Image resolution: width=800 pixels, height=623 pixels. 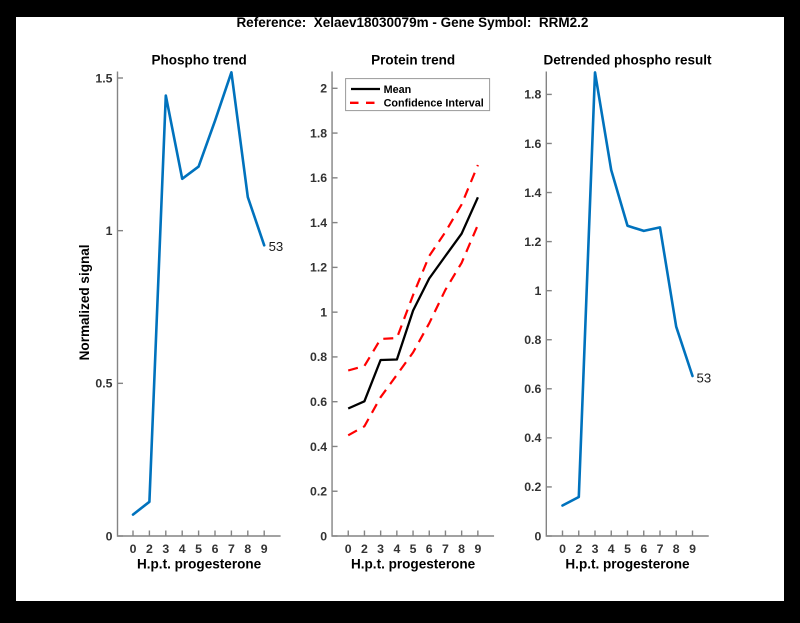 I want to click on svg-text: 1.5, so click(x=103, y=78).